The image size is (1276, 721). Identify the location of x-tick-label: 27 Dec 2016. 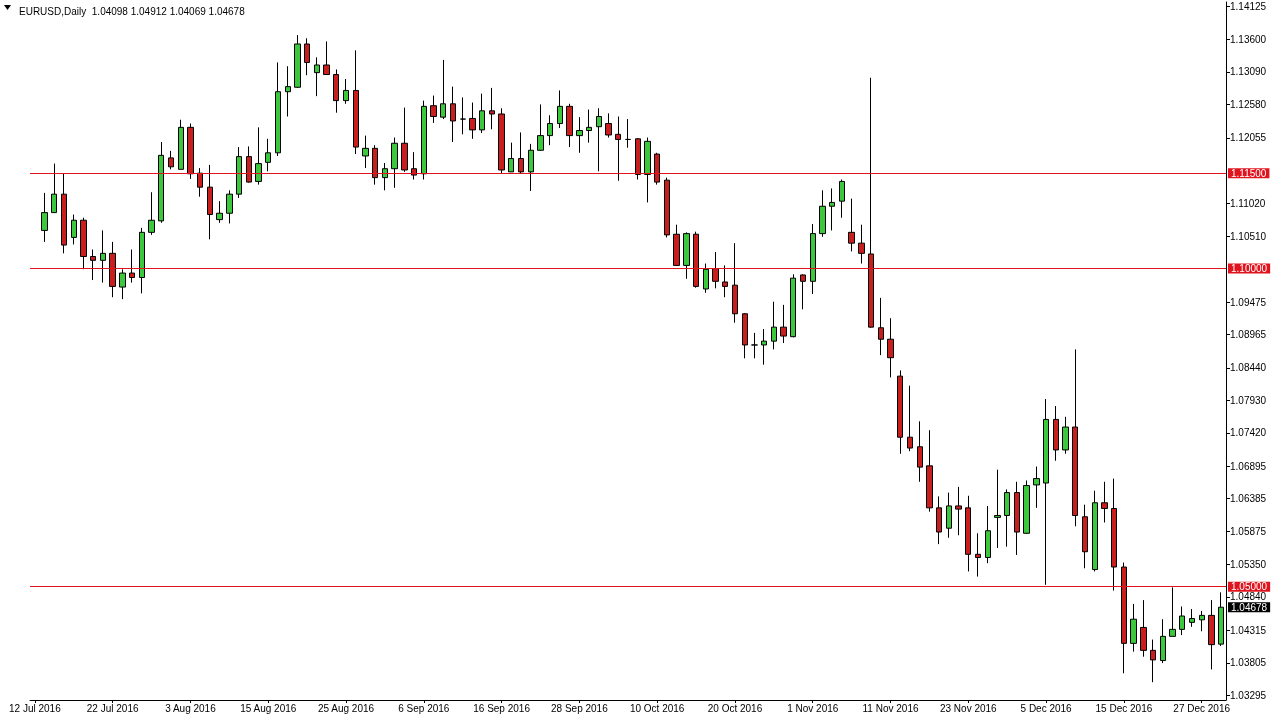
(1202, 708).